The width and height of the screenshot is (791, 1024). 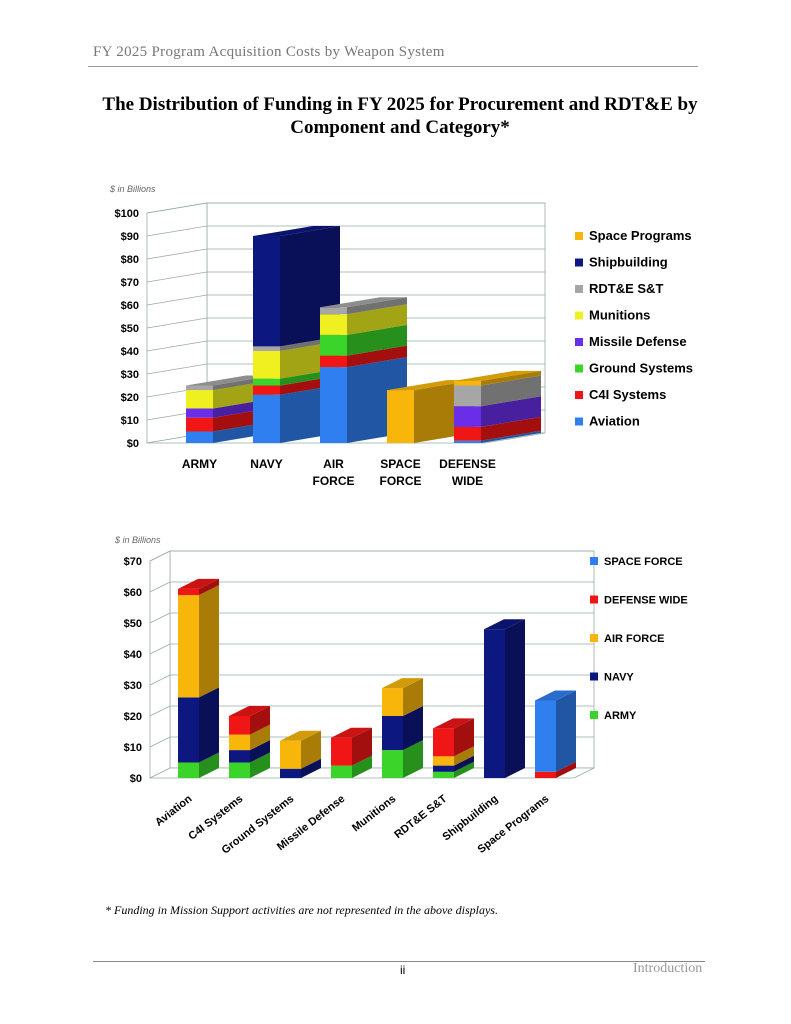 I want to click on bar-space-programs-space-force, so click(x=545, y=736).